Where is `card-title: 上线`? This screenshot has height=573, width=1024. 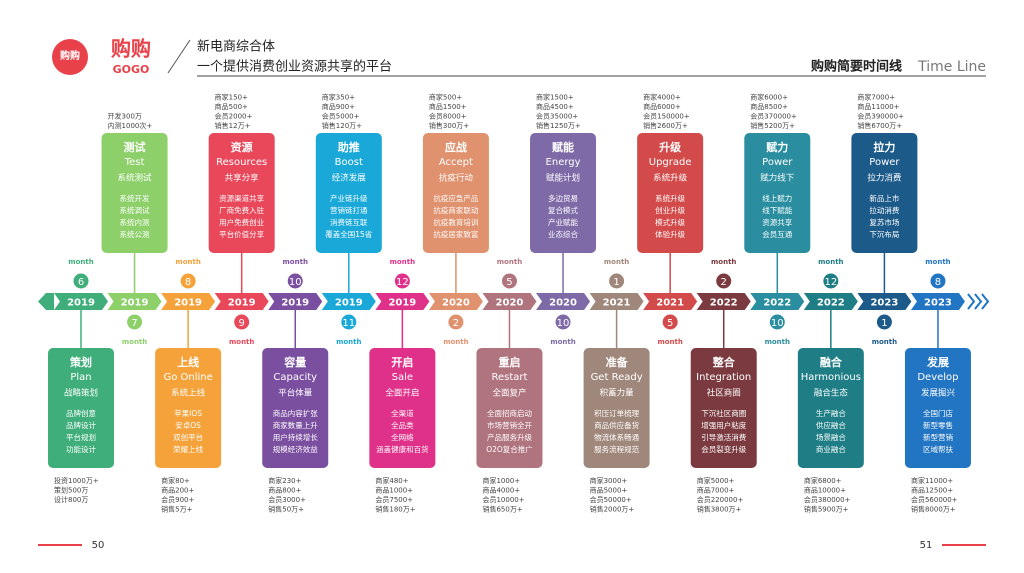
card-title: 上线 is located at coordinates (188, 362).